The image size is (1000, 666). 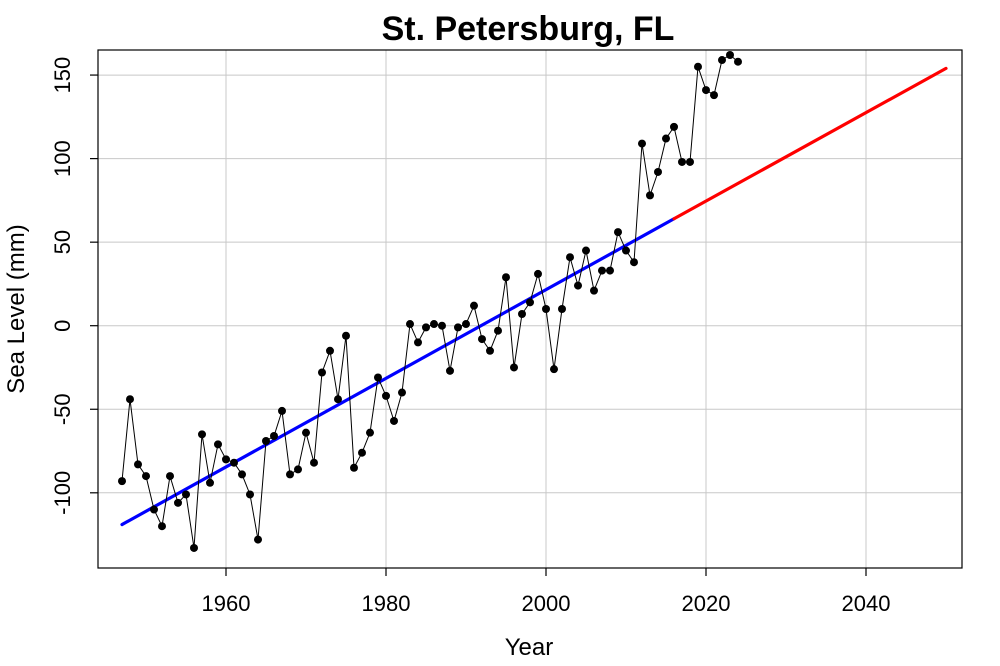 I want to click on y-tick-label: 0, so click(x=62, y=326).